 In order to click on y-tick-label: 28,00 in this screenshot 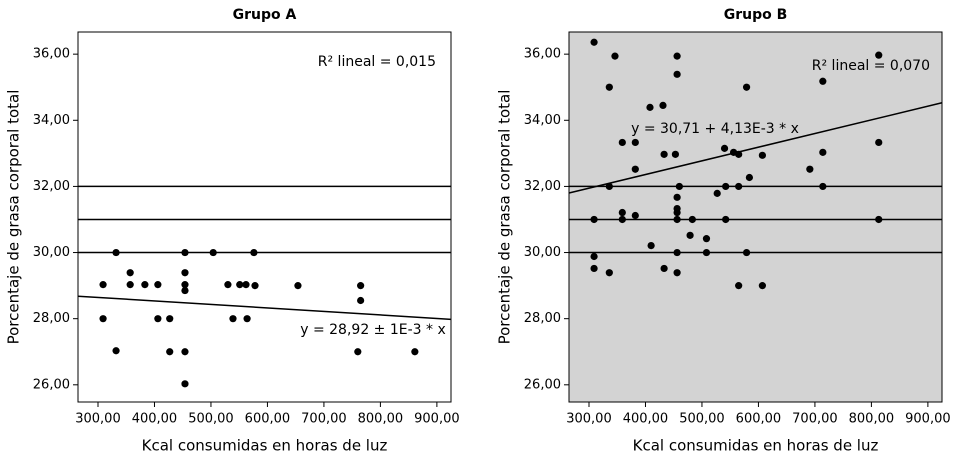, I will do `click(51, 318)`.